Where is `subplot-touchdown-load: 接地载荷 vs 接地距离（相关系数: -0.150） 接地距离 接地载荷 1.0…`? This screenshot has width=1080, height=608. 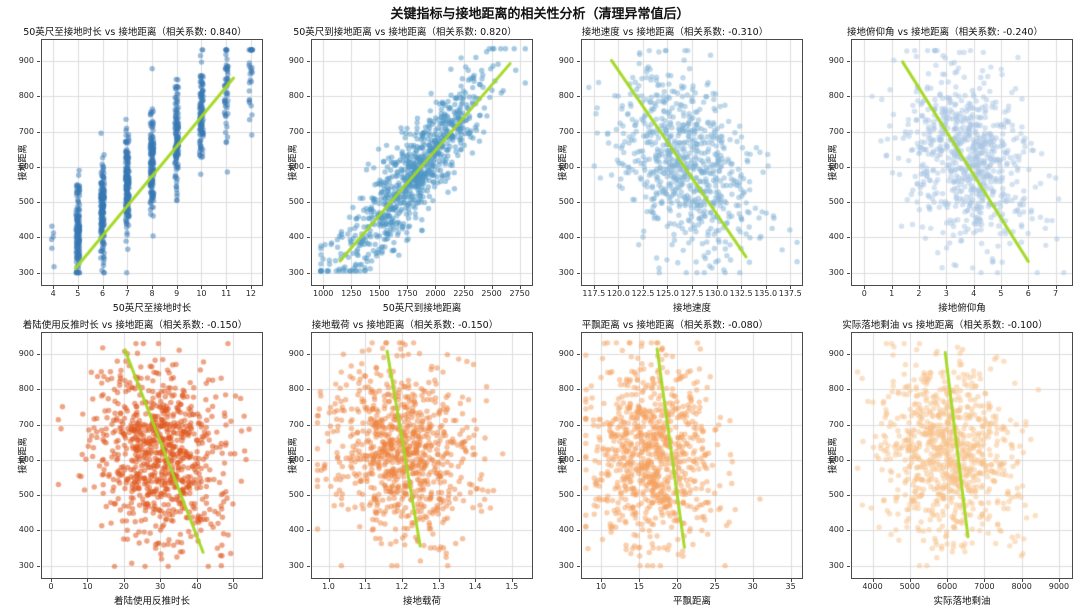
subplot-touchdown-load: 接地载荷 vs 接地距离（相关系数: -0.150） 接地距离 接地载荷 1.0… is located at coordinates (405, 461).